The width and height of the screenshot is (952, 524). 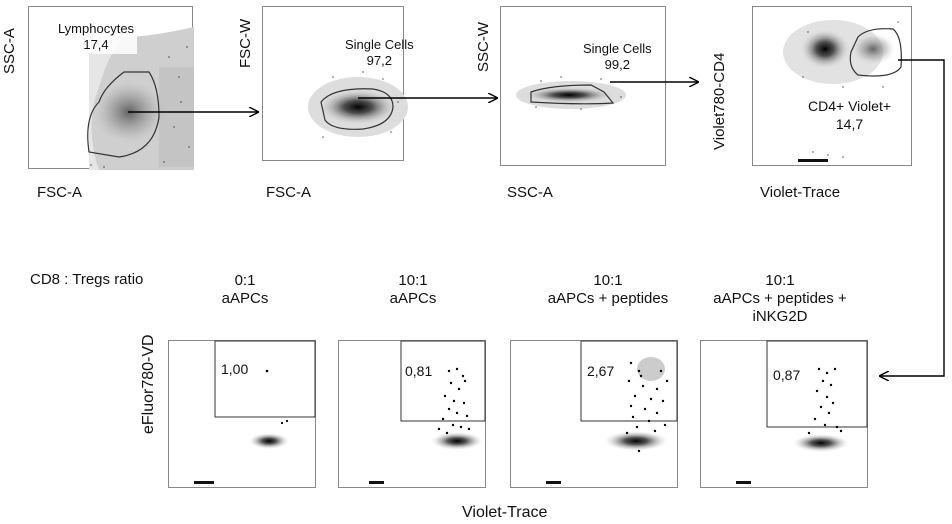 What do you see at coordinates (419, 371) in the screenshot?
I see `bottom-gate-value: 0,81` at bounding box center [419, 371].